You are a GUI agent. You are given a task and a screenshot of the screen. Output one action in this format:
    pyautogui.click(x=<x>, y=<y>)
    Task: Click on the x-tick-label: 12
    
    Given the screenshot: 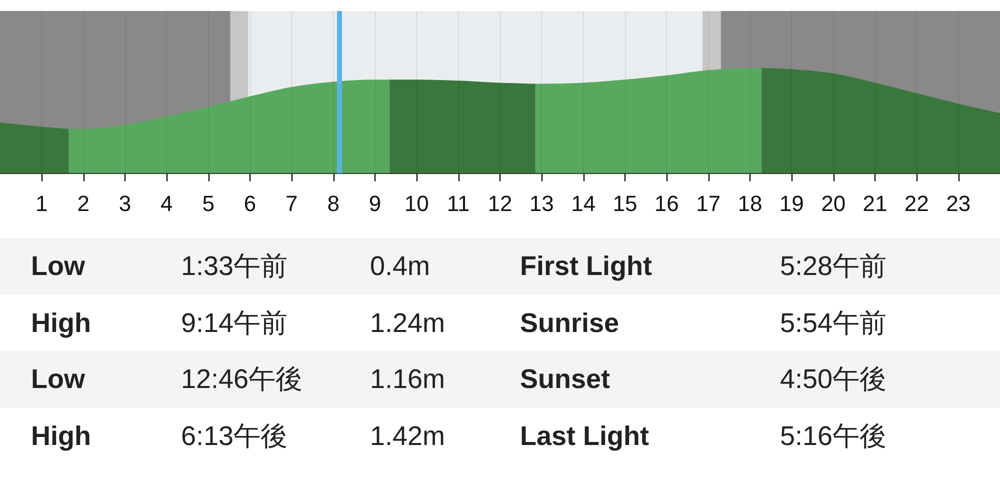 What is the action you would take?
    pyautogui.click(x=500, y=203)
    